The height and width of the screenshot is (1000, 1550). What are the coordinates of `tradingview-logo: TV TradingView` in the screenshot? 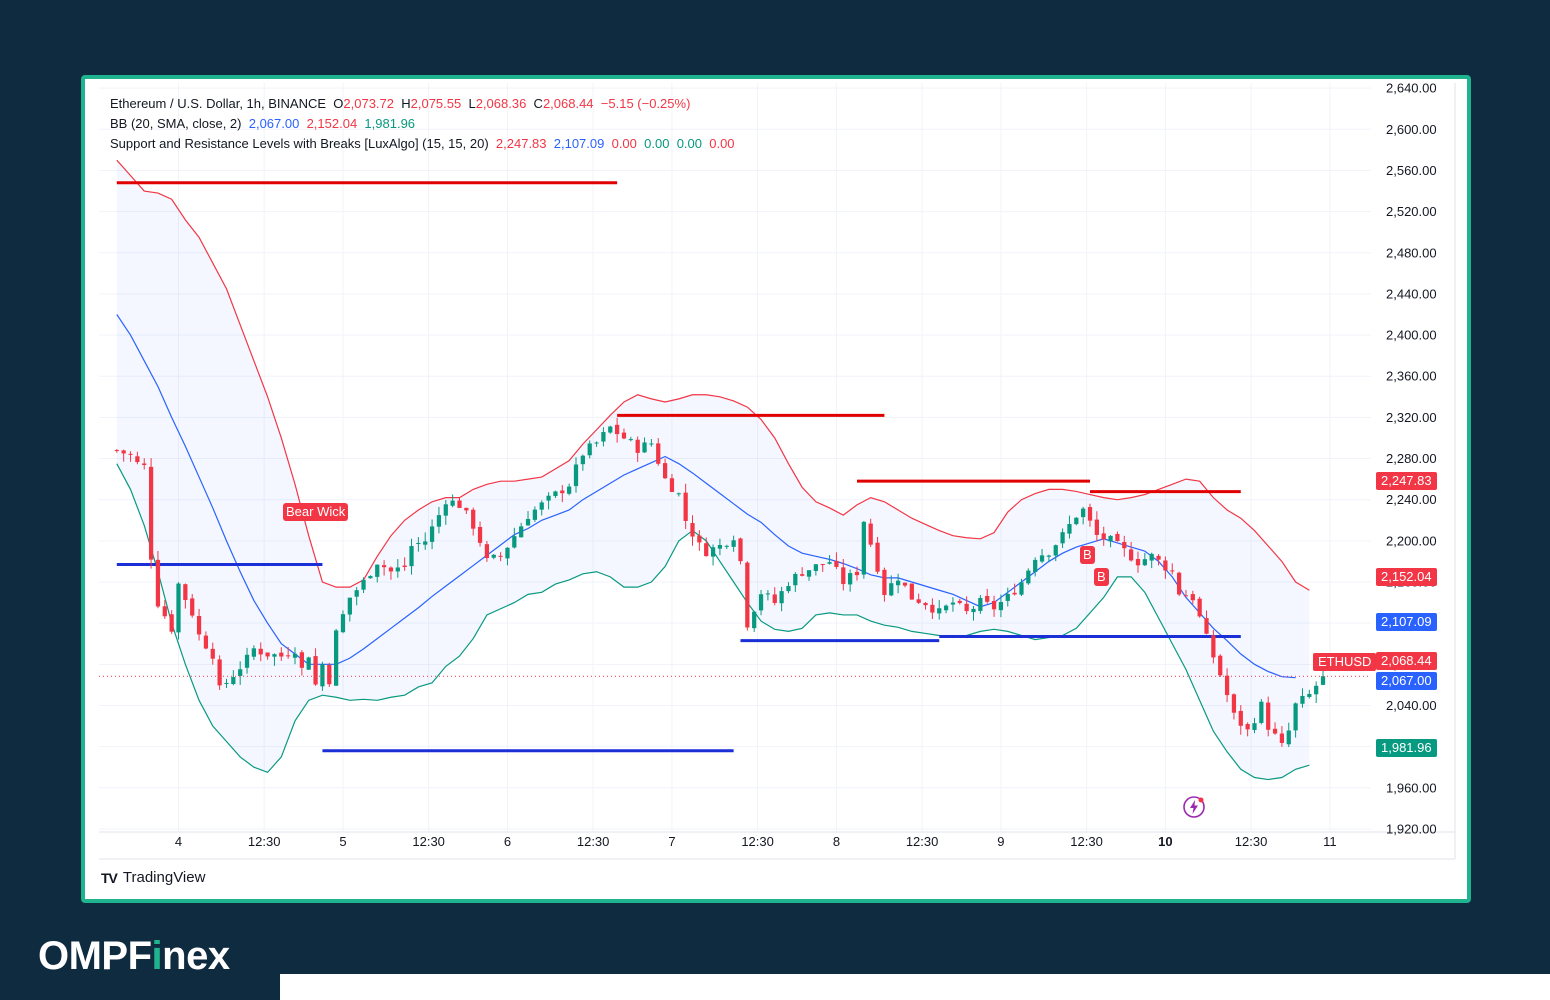 It's located at (153, 877).